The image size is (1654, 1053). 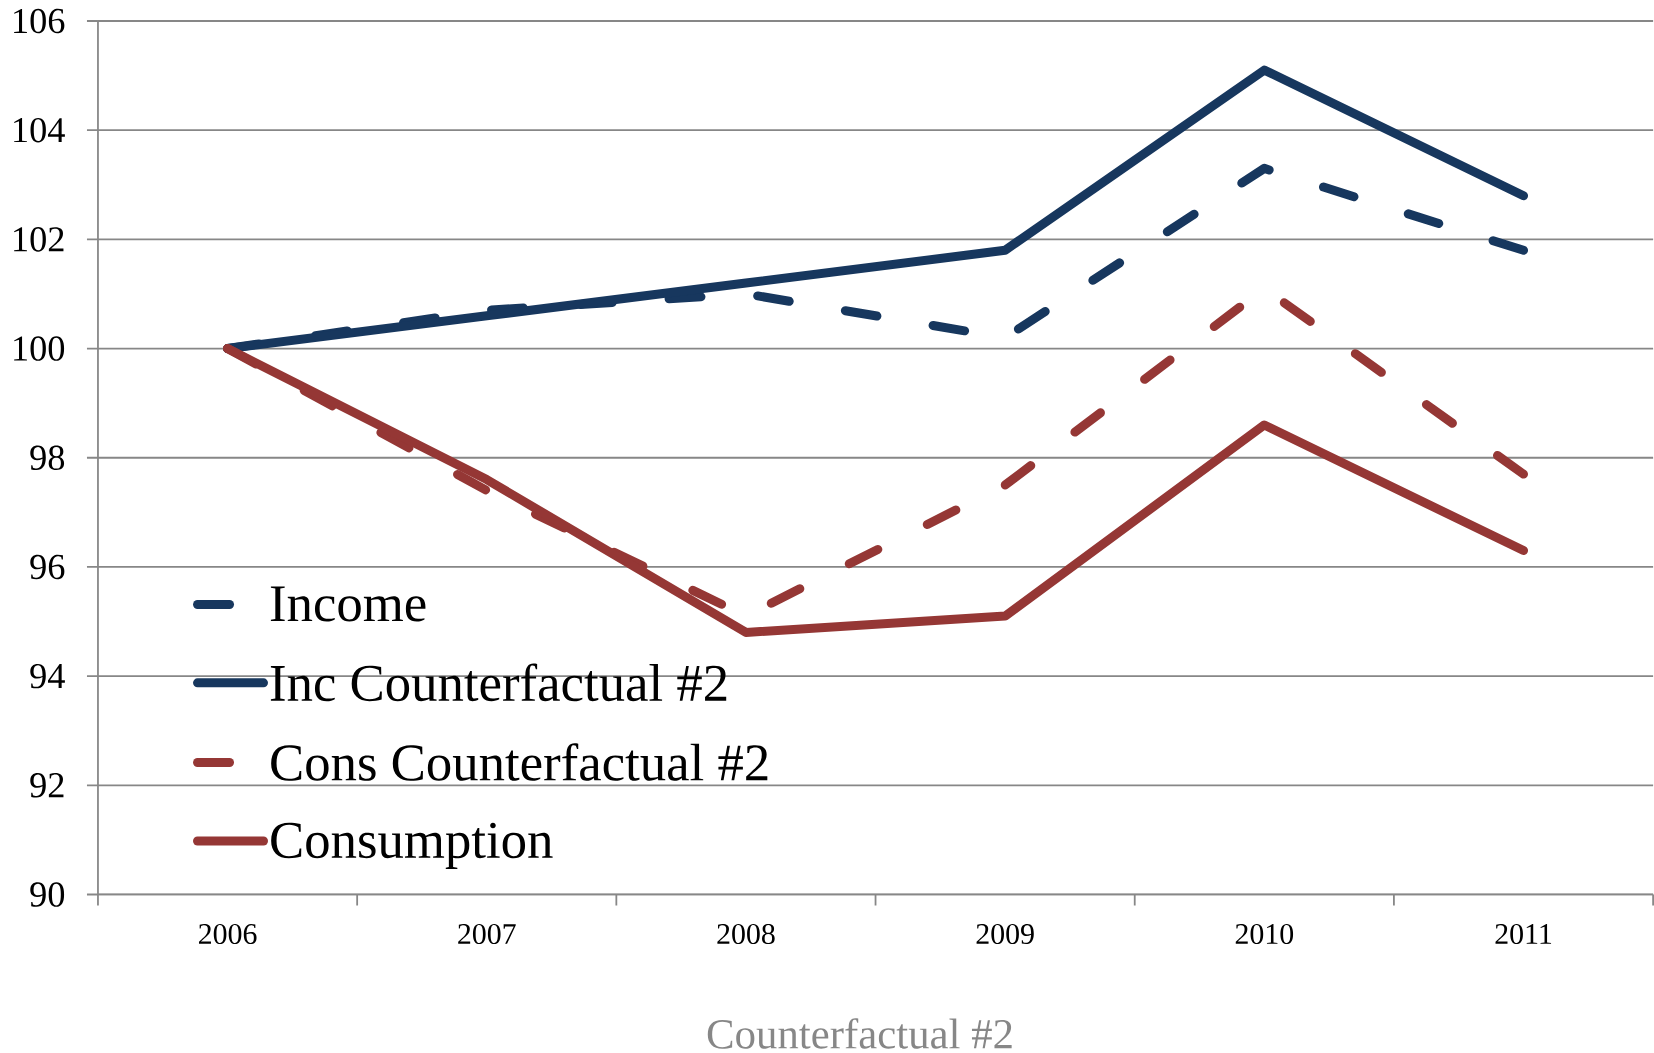 What do you see at coordinates (47, 894) in the screenshot?
I see `y-tick-label: 90` at bounding box center [47, 894].